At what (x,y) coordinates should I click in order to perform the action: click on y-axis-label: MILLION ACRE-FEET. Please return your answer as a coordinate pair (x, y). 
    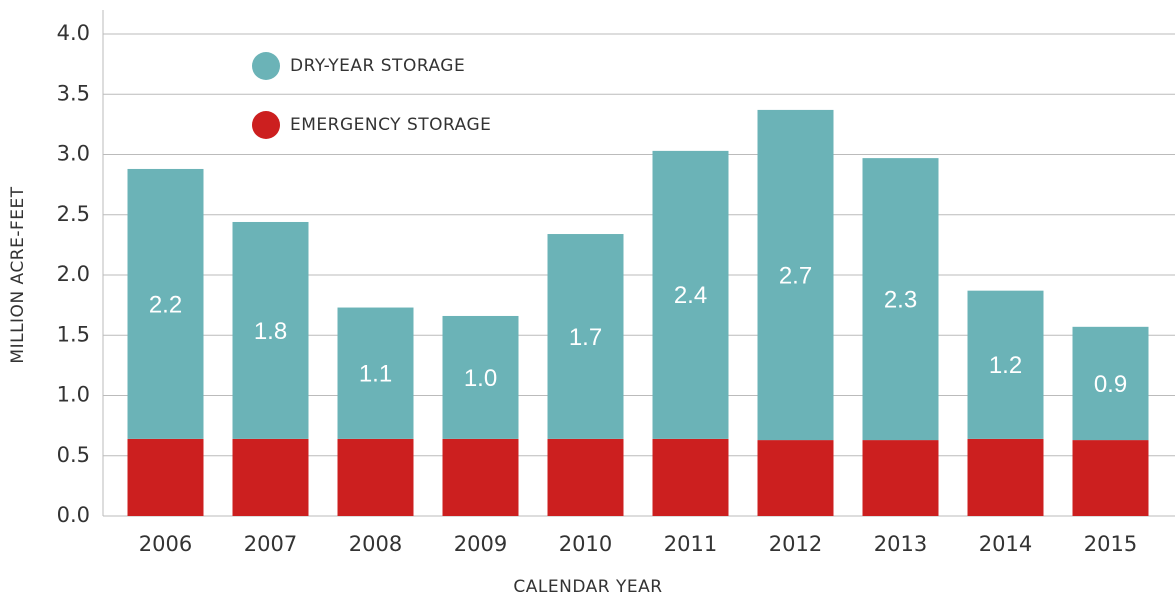
    Looking at the image, I should click on (18, 274).